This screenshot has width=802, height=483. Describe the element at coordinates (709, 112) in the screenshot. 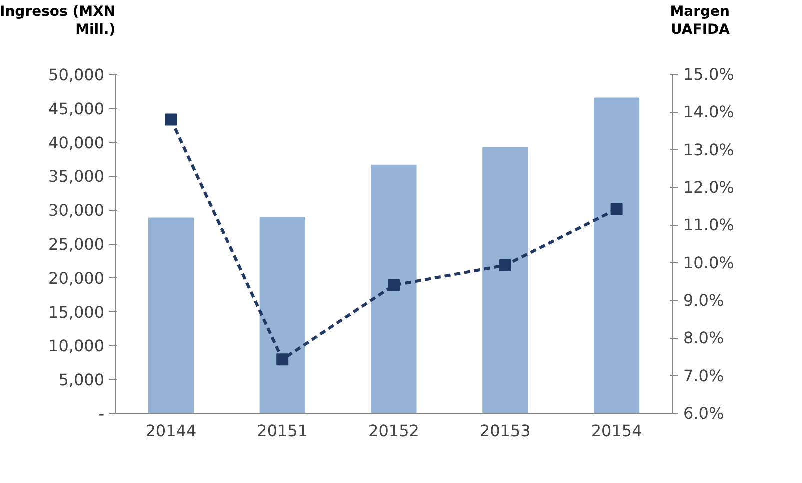

I see `y2-tick-label: 14.0%` at that location.